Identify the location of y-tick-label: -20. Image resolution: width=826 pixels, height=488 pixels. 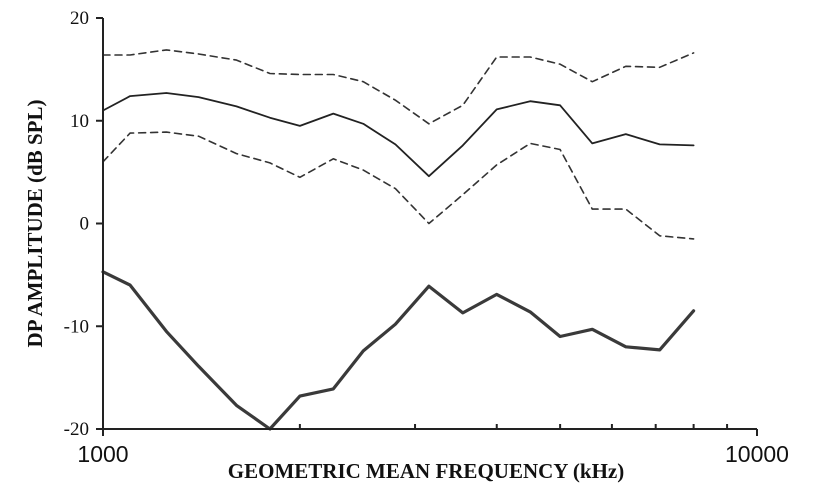
(76, 429).